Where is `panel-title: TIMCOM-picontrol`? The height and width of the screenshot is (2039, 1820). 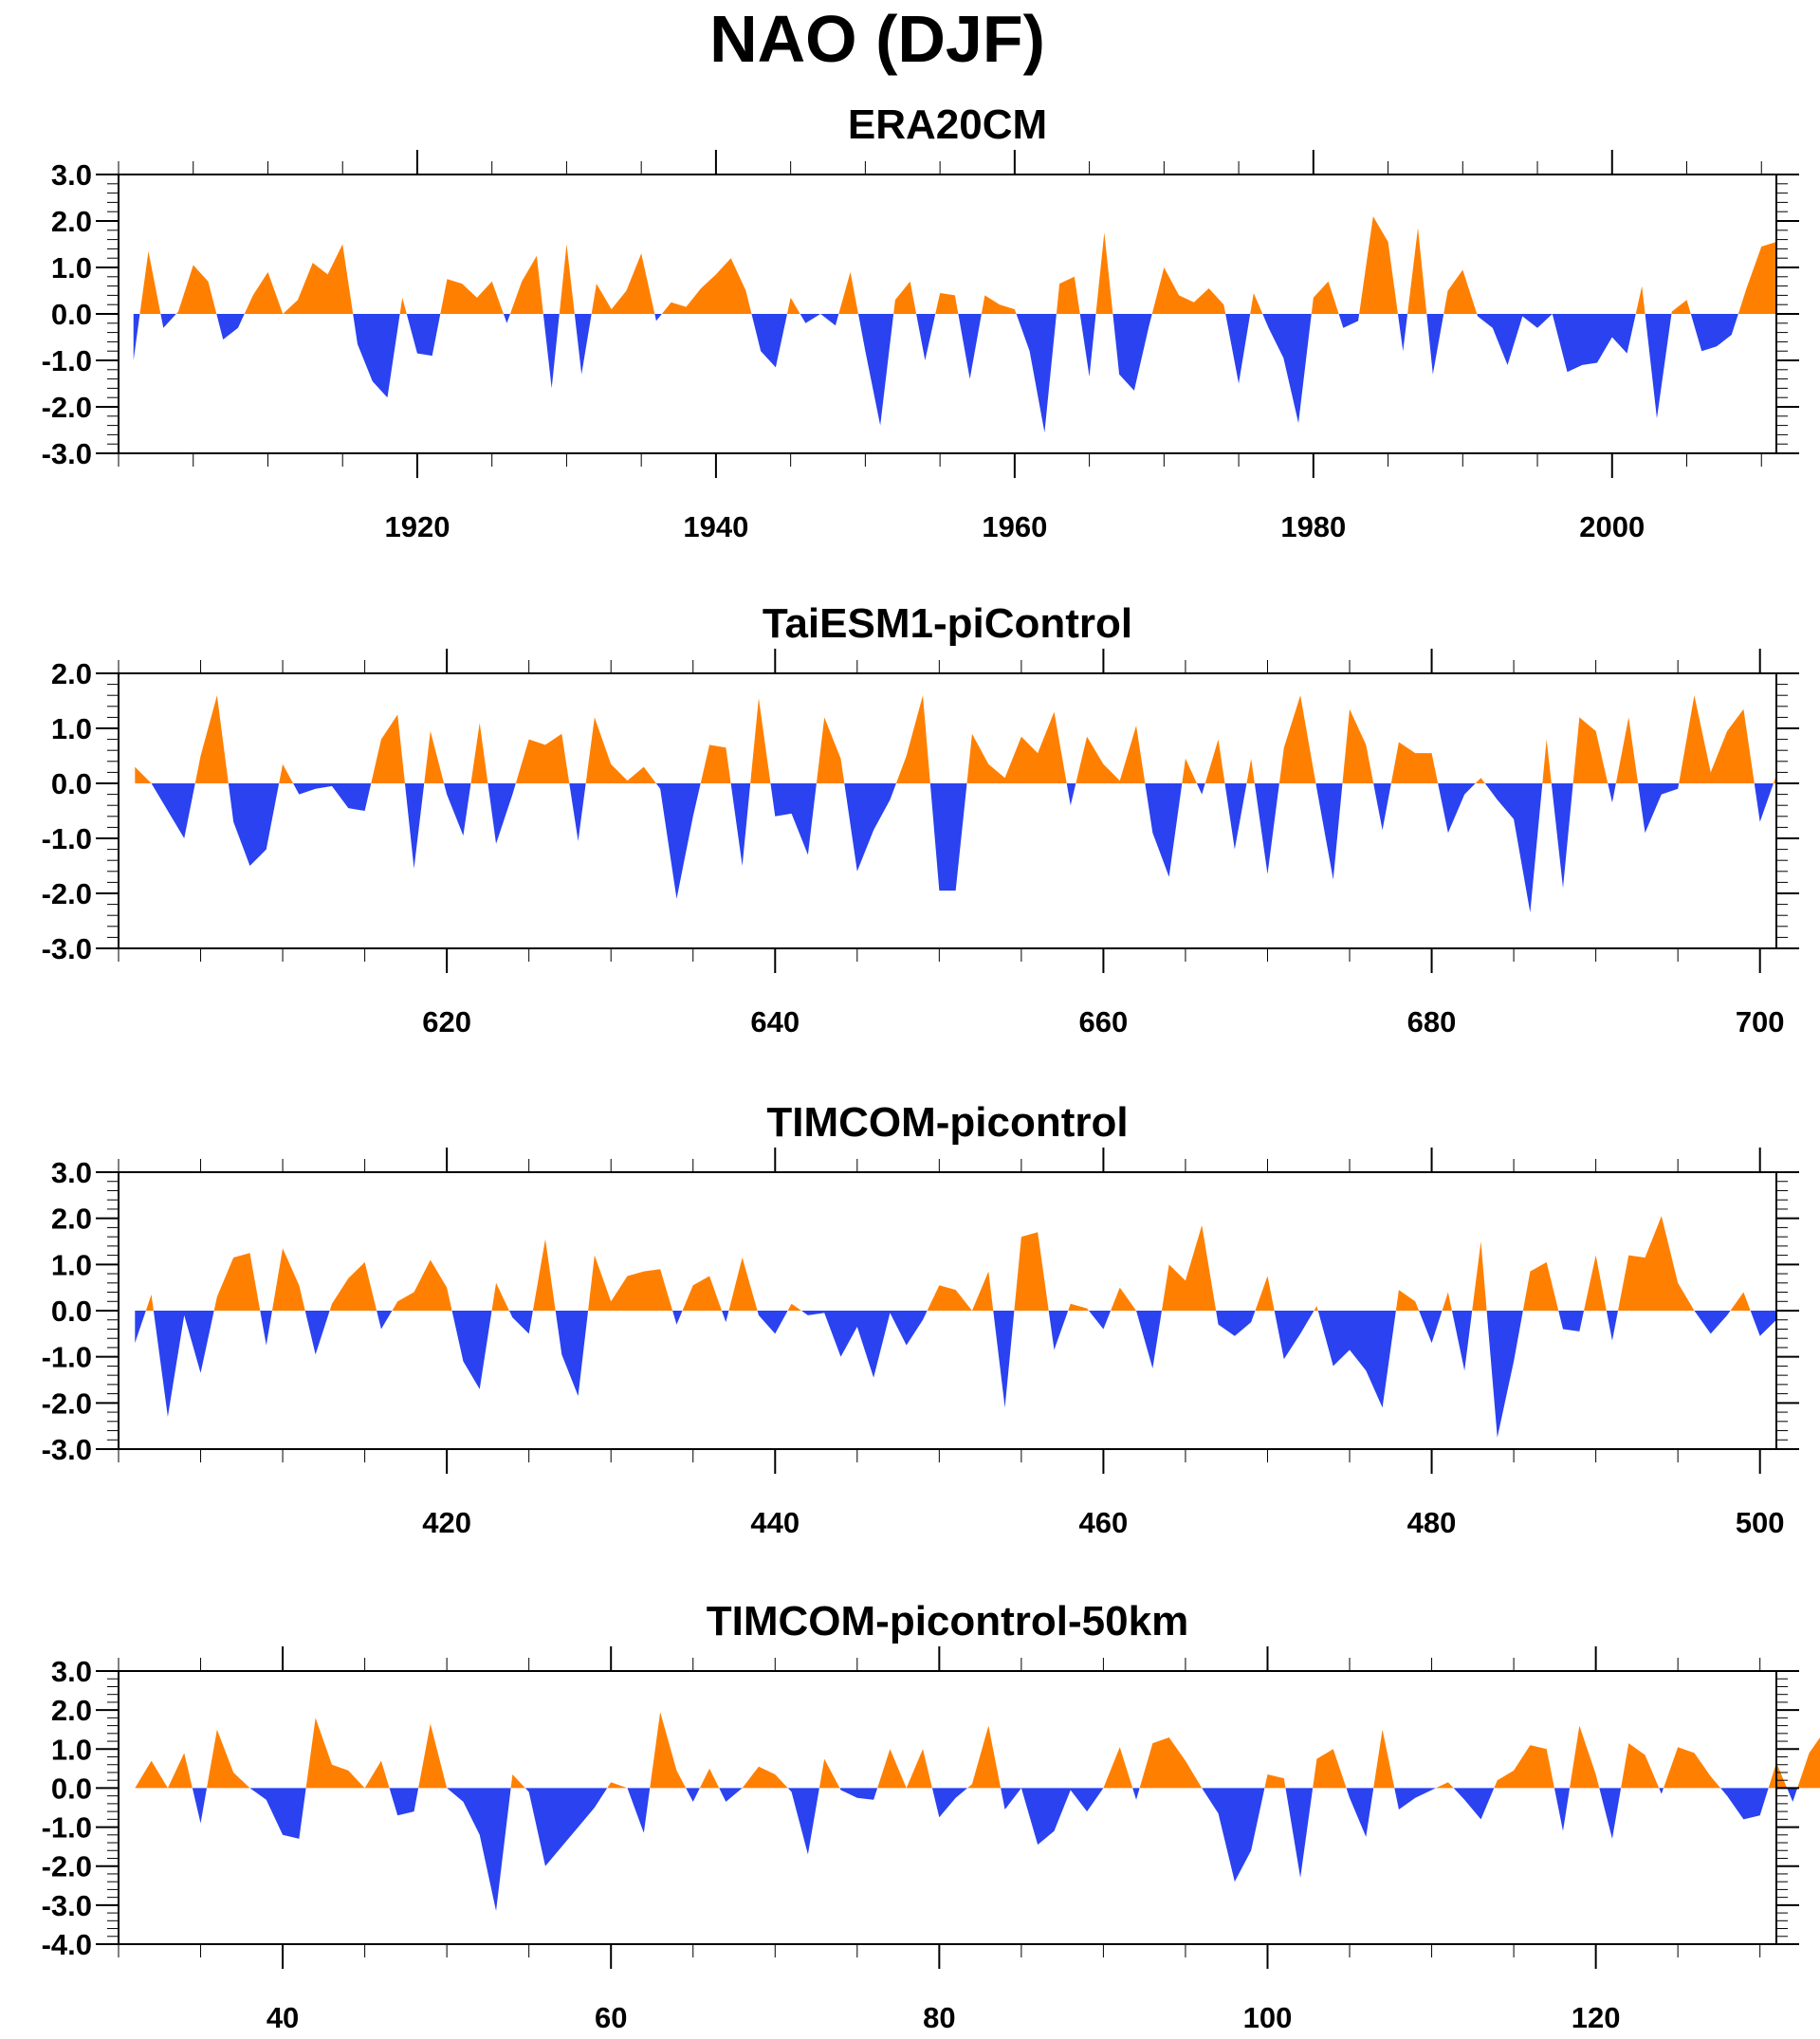
panel-title: TIMCOM-picontrol is located at coordinates (947, 1123).